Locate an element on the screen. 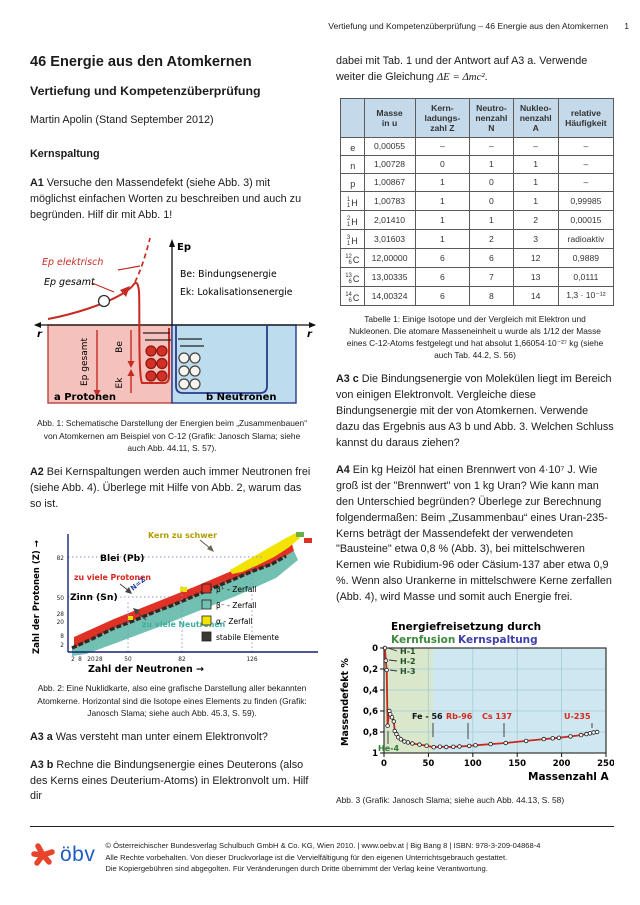 The width and height of the screenshot is (640, 905). y-axis-label: Zahl der Protonen (Z) → is located at coordinates (37, 598).